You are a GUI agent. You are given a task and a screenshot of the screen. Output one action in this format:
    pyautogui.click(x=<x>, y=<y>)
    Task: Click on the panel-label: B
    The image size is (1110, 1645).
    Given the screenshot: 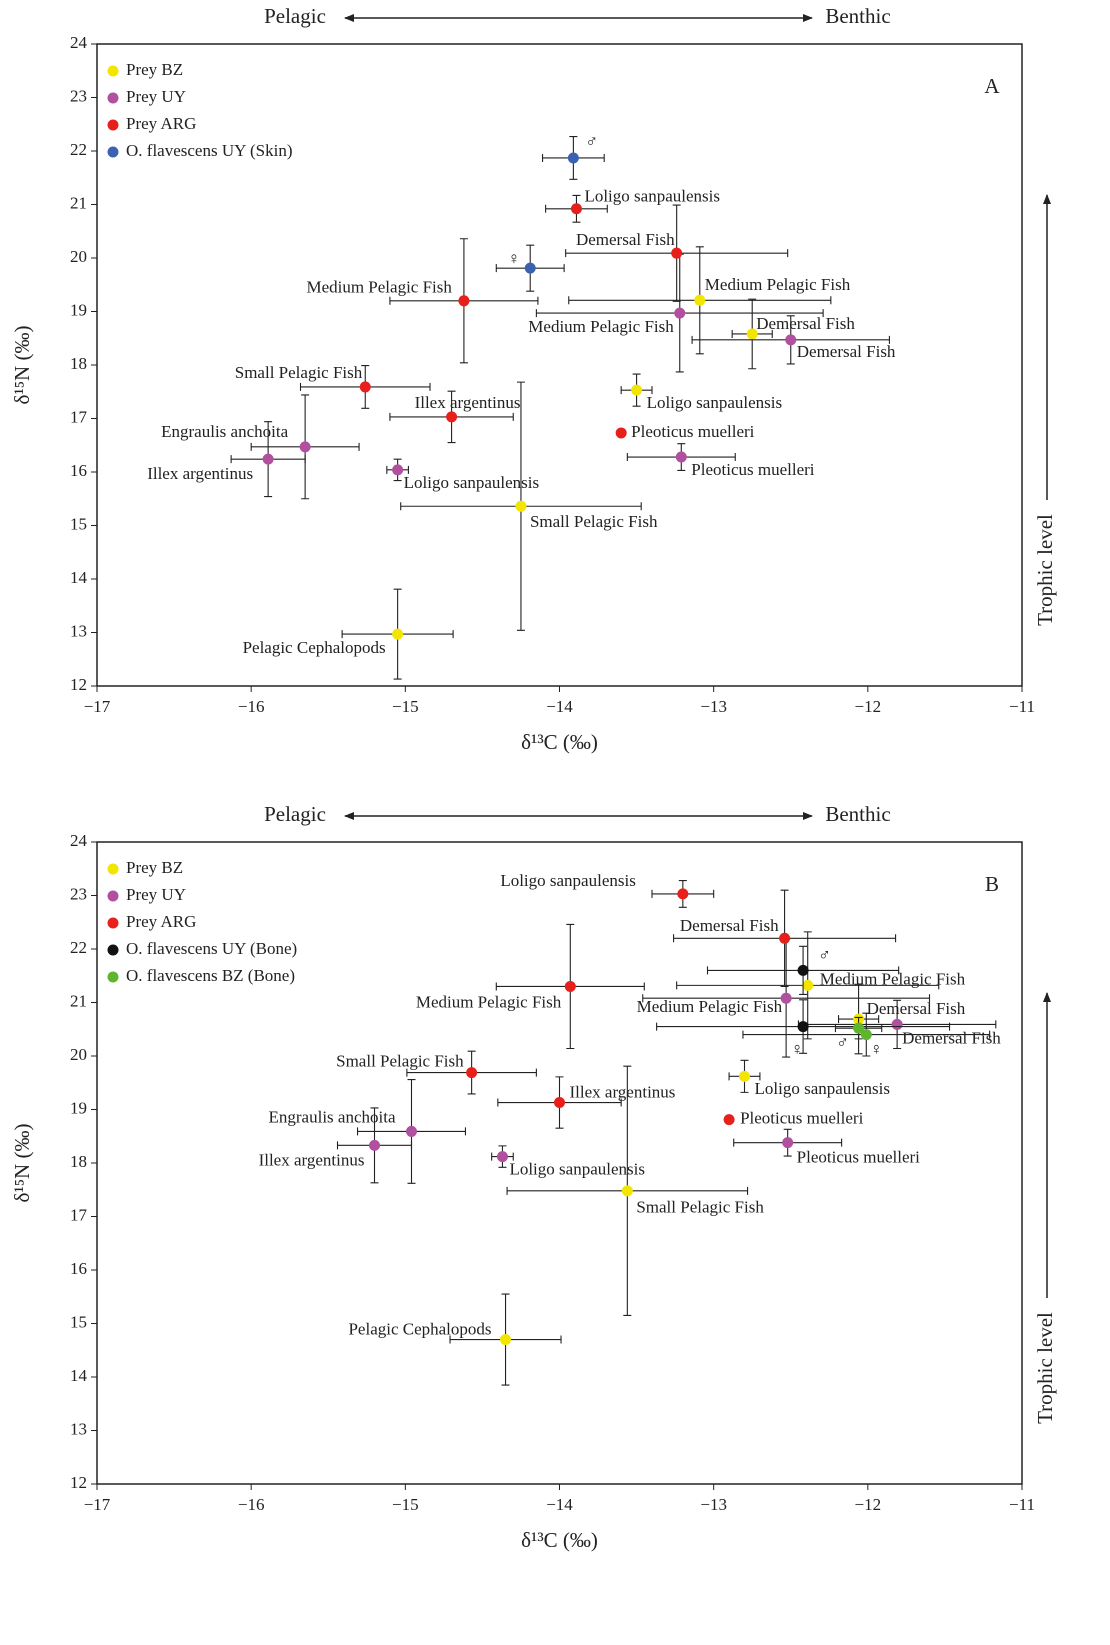 What is the action you would take?
    pyautogui.click(x=992, y=884)
    